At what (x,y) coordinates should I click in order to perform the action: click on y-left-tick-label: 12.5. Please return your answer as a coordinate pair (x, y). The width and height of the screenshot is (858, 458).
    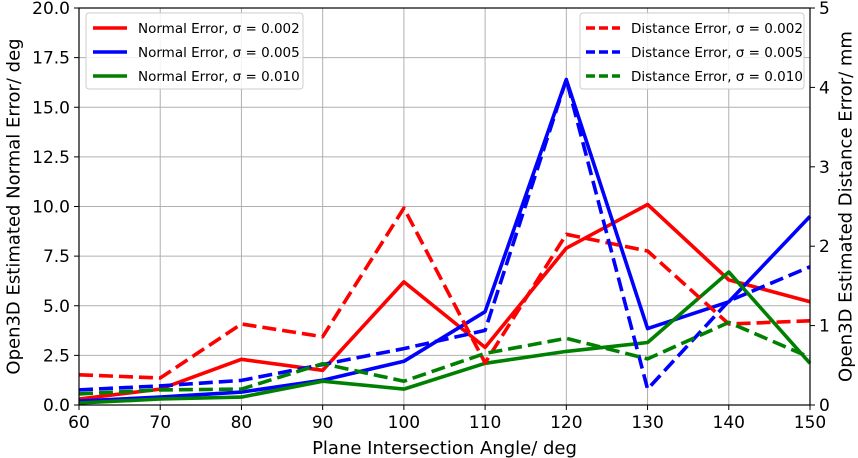
    Looking at the image, I should click on (51, 158).